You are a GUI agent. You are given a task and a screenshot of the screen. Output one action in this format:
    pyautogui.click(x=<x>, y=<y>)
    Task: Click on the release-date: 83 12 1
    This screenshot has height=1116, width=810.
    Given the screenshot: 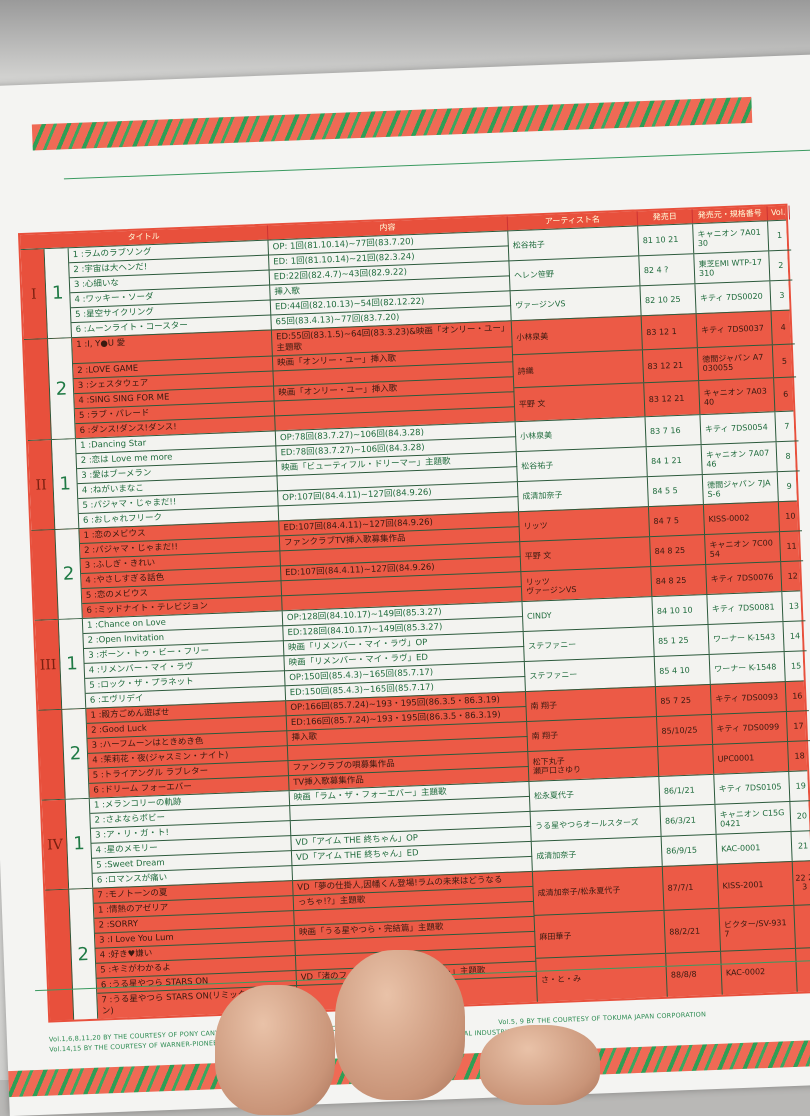 What is the action you would take?
    pyautogui.click(x=669, y=331)
    